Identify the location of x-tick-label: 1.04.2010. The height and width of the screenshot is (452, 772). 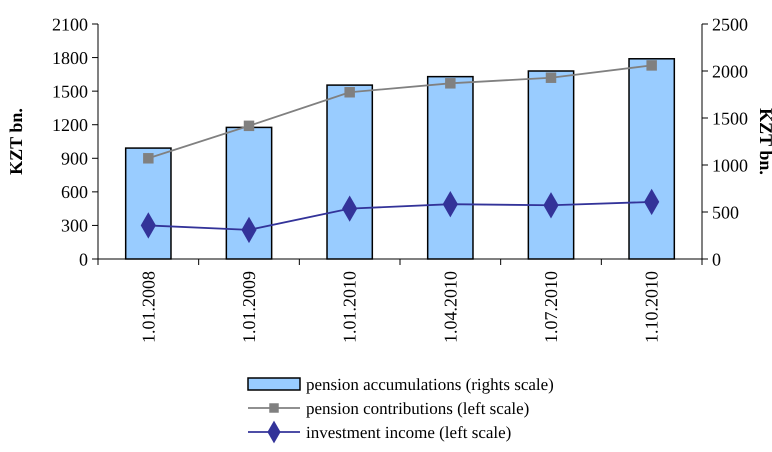
(450, 307).